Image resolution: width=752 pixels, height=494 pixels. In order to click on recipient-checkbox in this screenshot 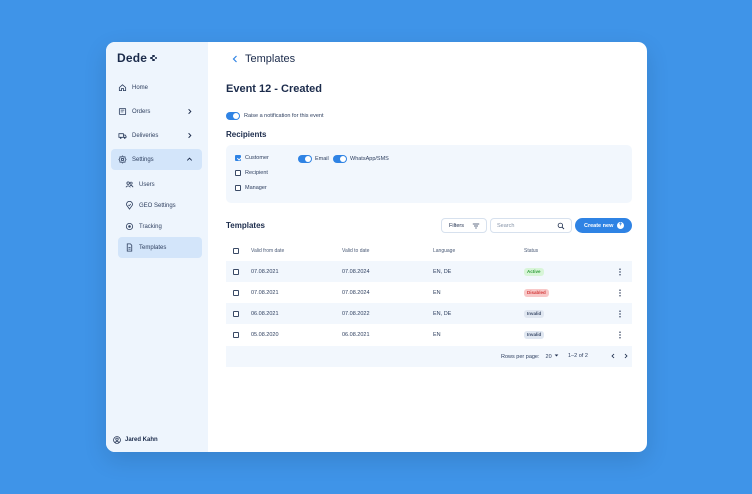, I will do `click(238, 173)`.